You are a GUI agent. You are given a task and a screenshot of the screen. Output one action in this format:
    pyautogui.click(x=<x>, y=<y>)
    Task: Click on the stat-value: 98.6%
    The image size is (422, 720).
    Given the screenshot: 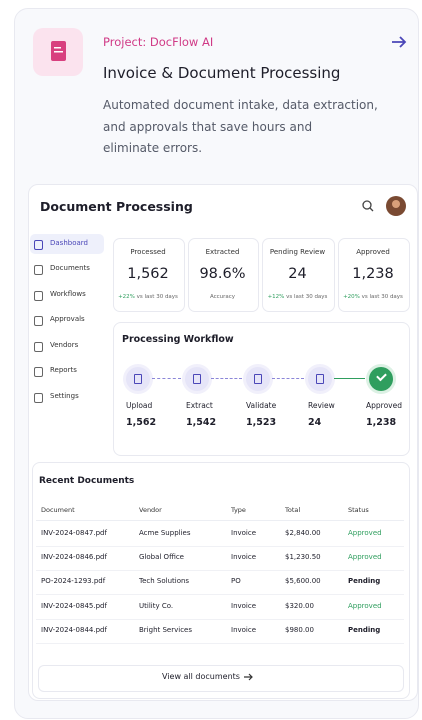 What is the action you would take?
    pyautogui.click(x=222, y=274)
    